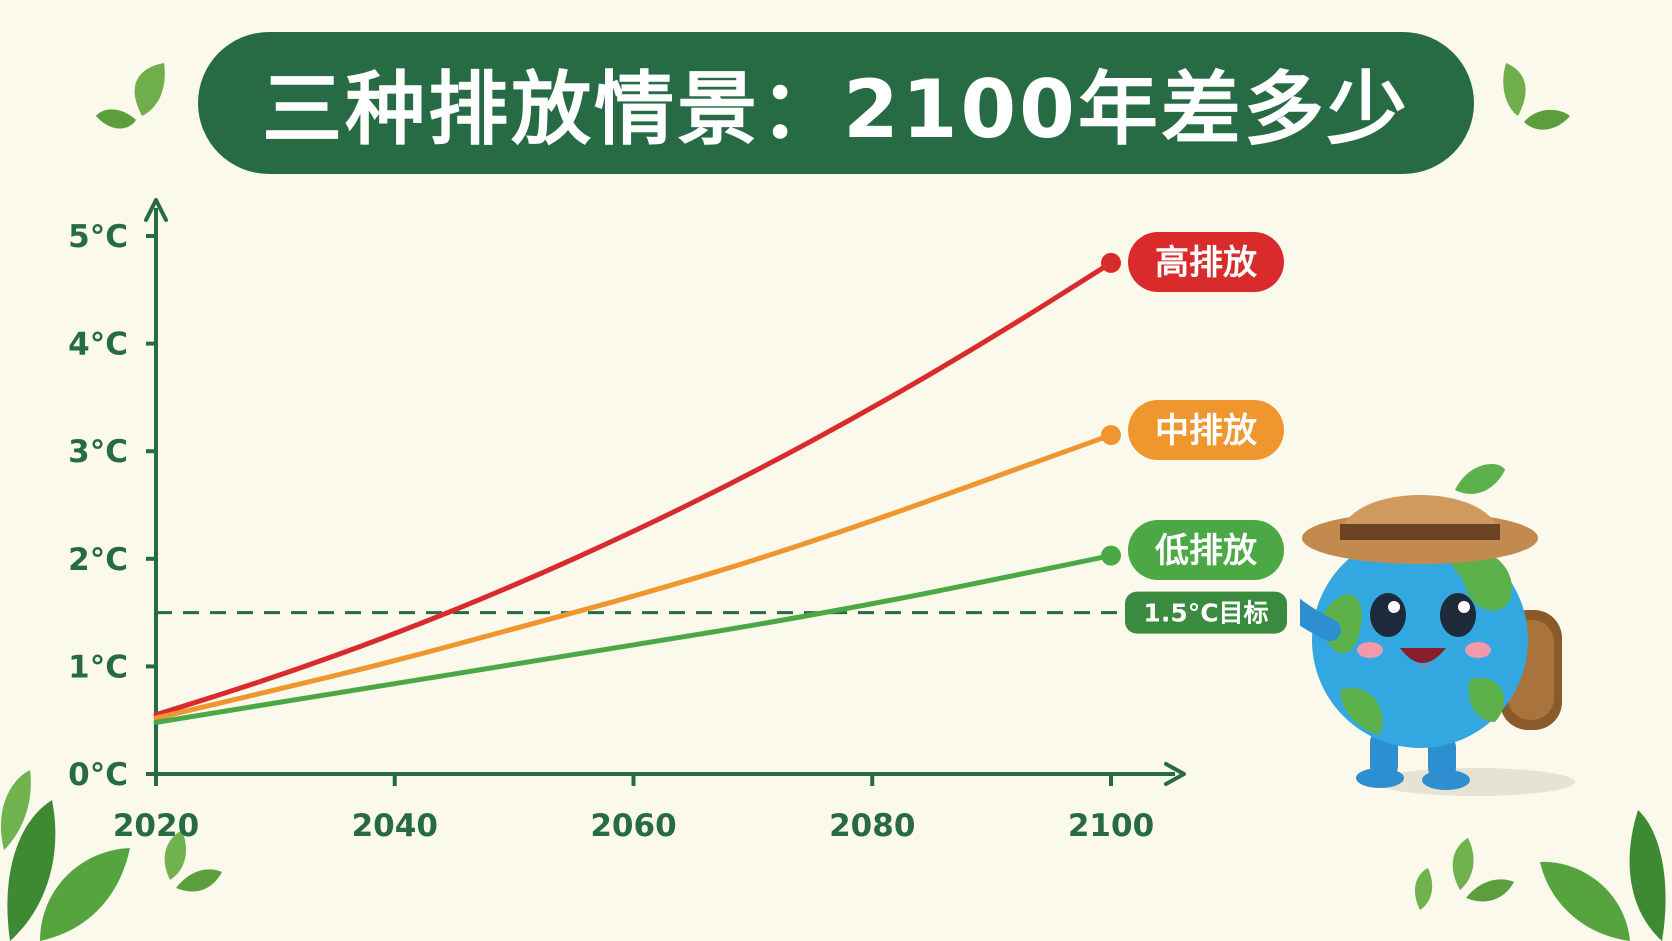 The image size is (1672, 941). I want to click on x-tick-label: 2080, so click(872, 826).